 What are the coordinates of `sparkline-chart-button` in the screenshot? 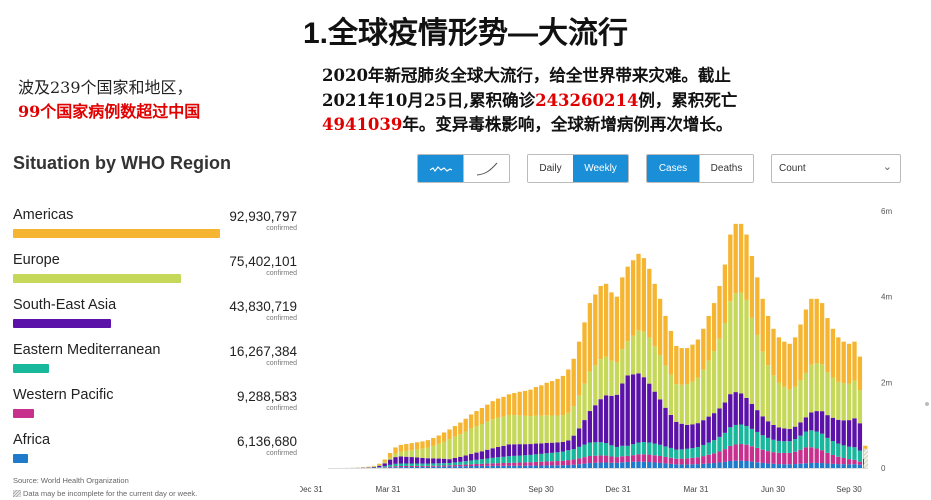 It's located at (440, 168).